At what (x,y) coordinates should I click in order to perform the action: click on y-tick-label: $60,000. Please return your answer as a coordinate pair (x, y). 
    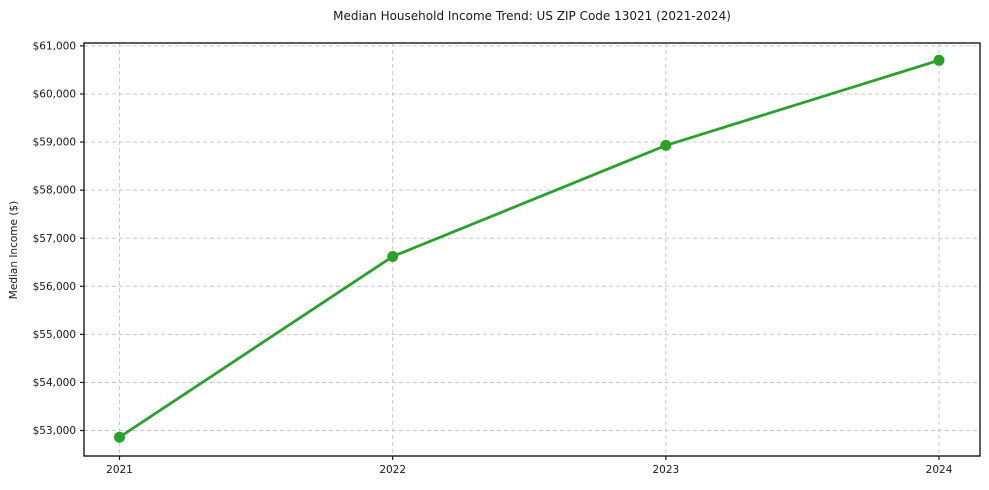
    Looking at the image, I should click on (54, 95).